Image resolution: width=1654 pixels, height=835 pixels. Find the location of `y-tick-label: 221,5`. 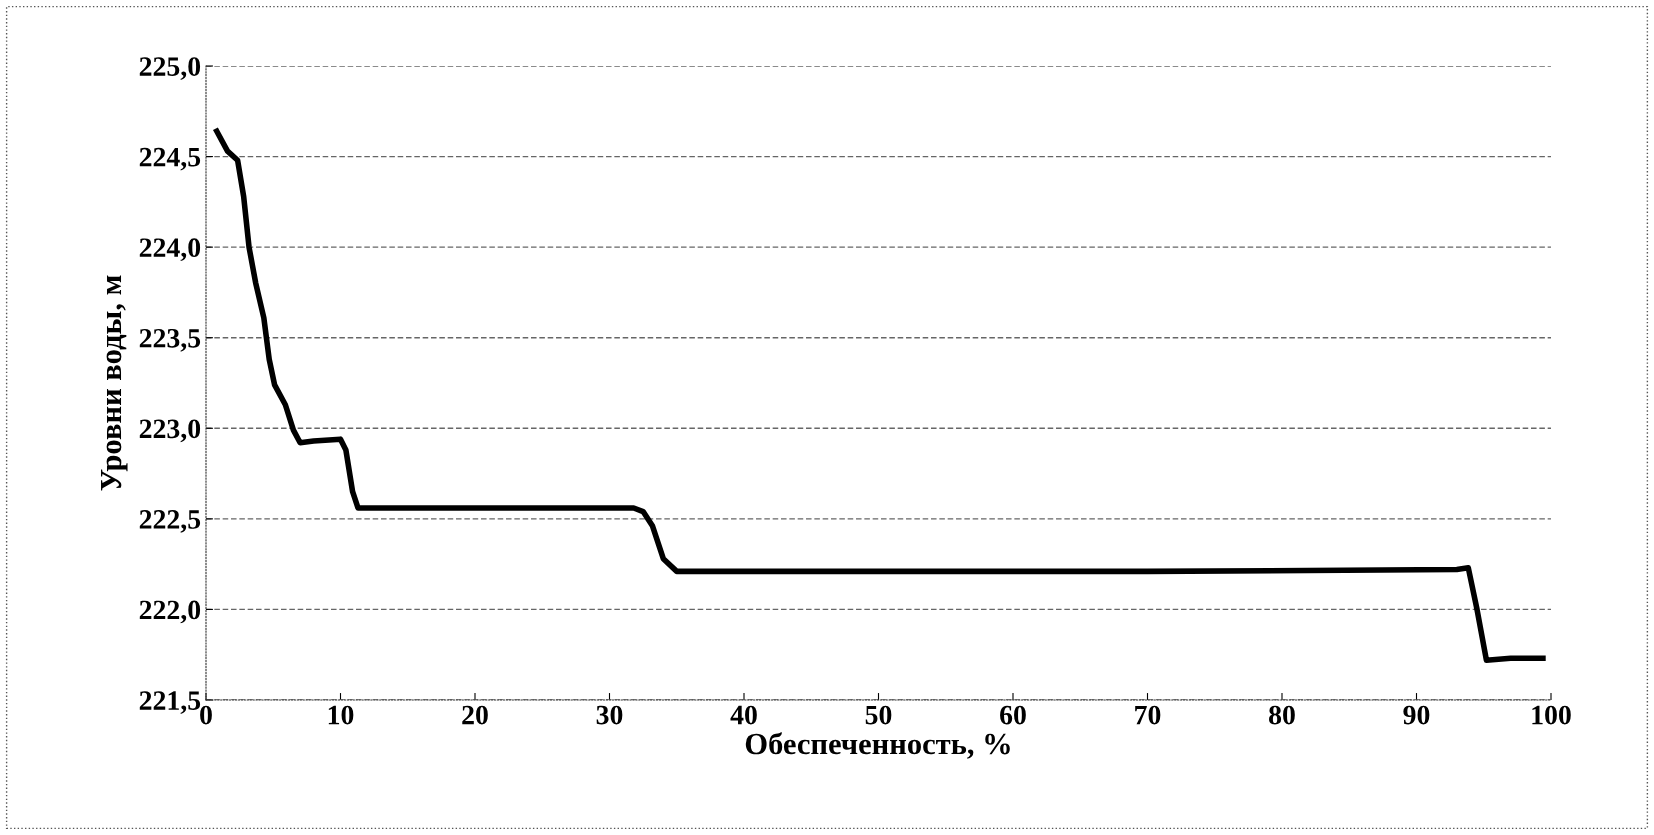

y-tick-label: 221,5 is located at coordinates (170, 702).